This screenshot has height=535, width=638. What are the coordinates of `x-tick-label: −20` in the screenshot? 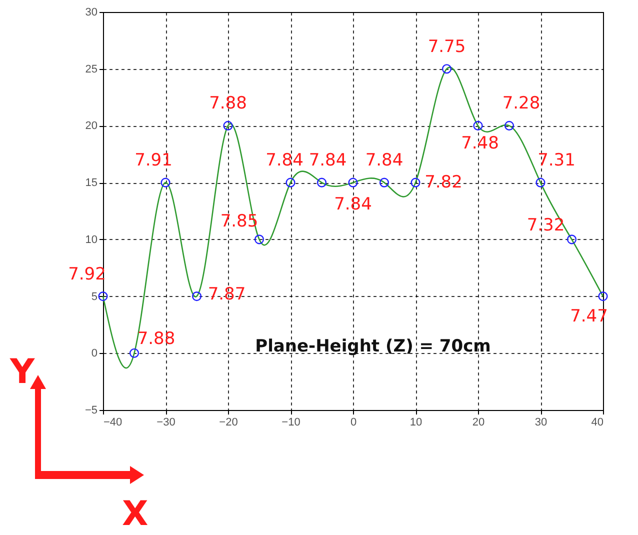 It's located at (228, 422).